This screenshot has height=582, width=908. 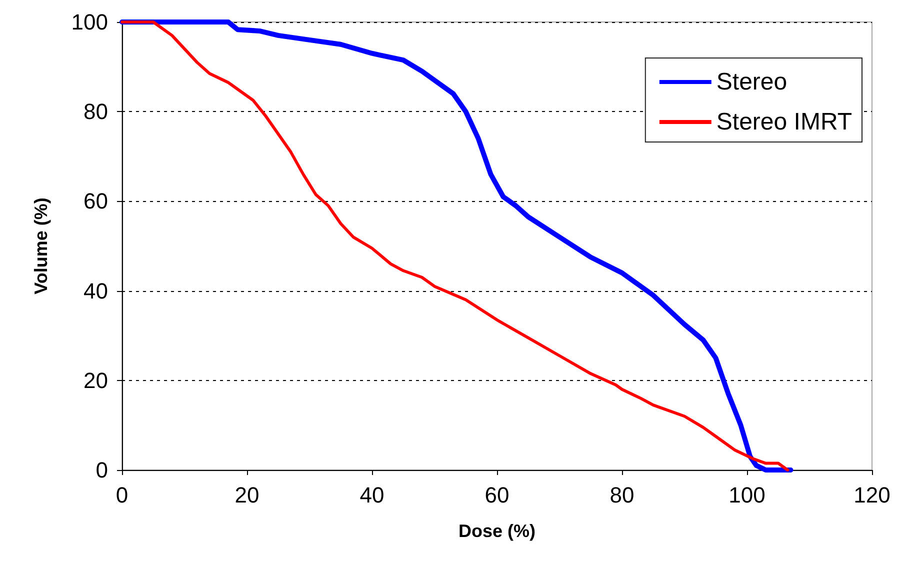 I want to click on y-tick-label: 0, so click(x=102, y=470).